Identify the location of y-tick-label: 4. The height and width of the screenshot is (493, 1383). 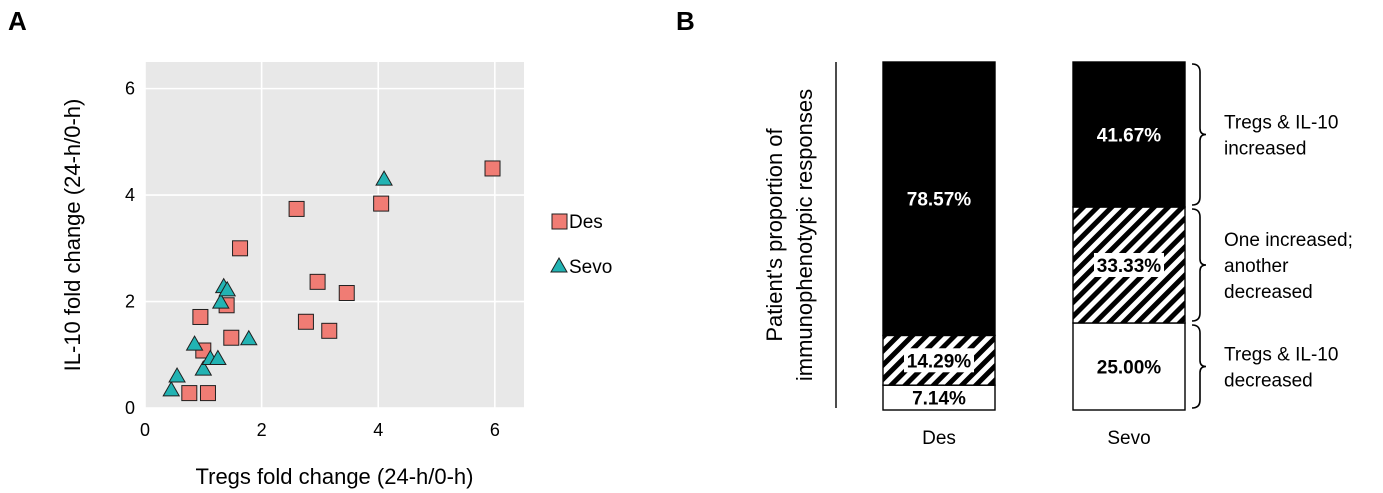
(130, 195).